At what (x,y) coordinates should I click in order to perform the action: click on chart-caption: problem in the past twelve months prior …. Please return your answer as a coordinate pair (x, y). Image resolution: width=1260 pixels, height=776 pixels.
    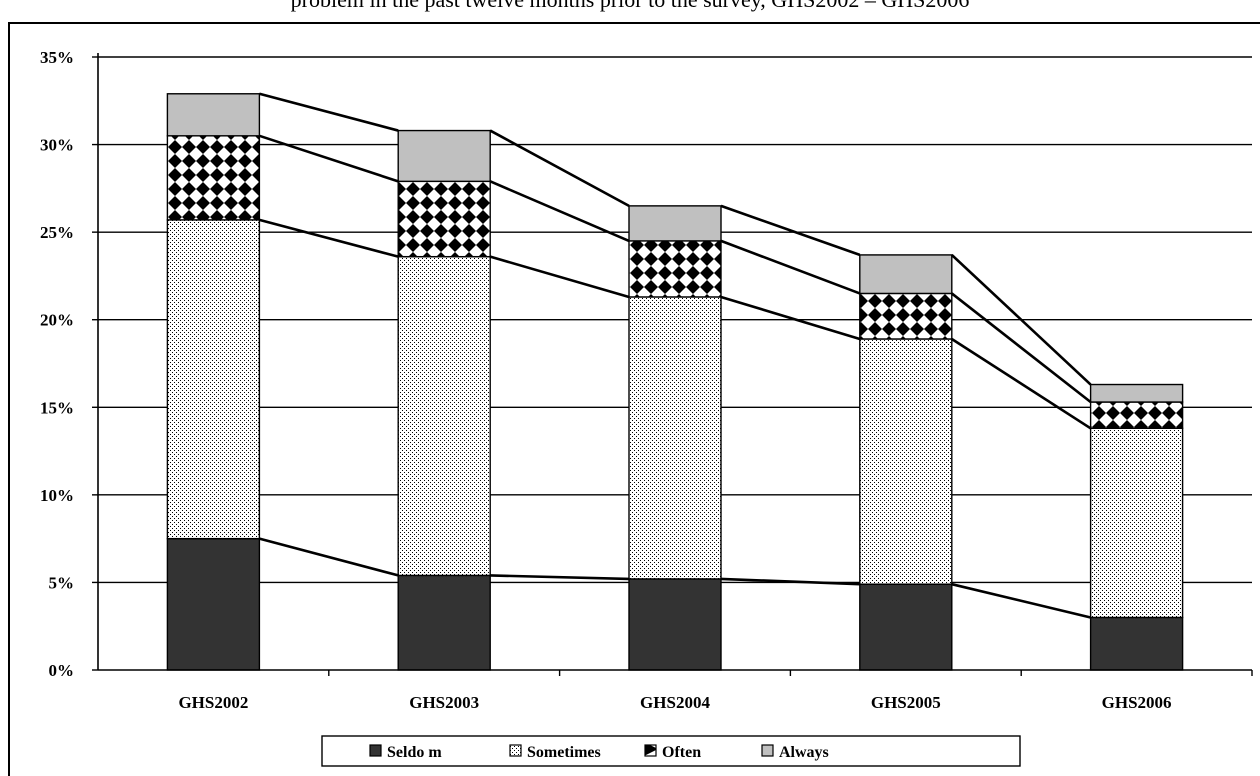
    Looking at the image, I should click on (630, 6).